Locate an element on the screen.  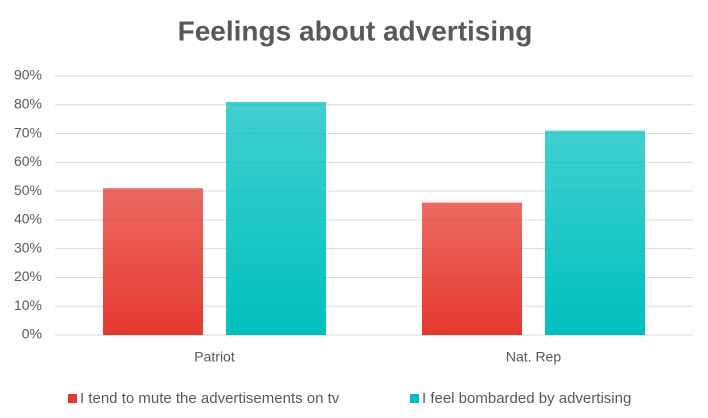
y-tick-label: 10% is located at coordinates (28, 305).